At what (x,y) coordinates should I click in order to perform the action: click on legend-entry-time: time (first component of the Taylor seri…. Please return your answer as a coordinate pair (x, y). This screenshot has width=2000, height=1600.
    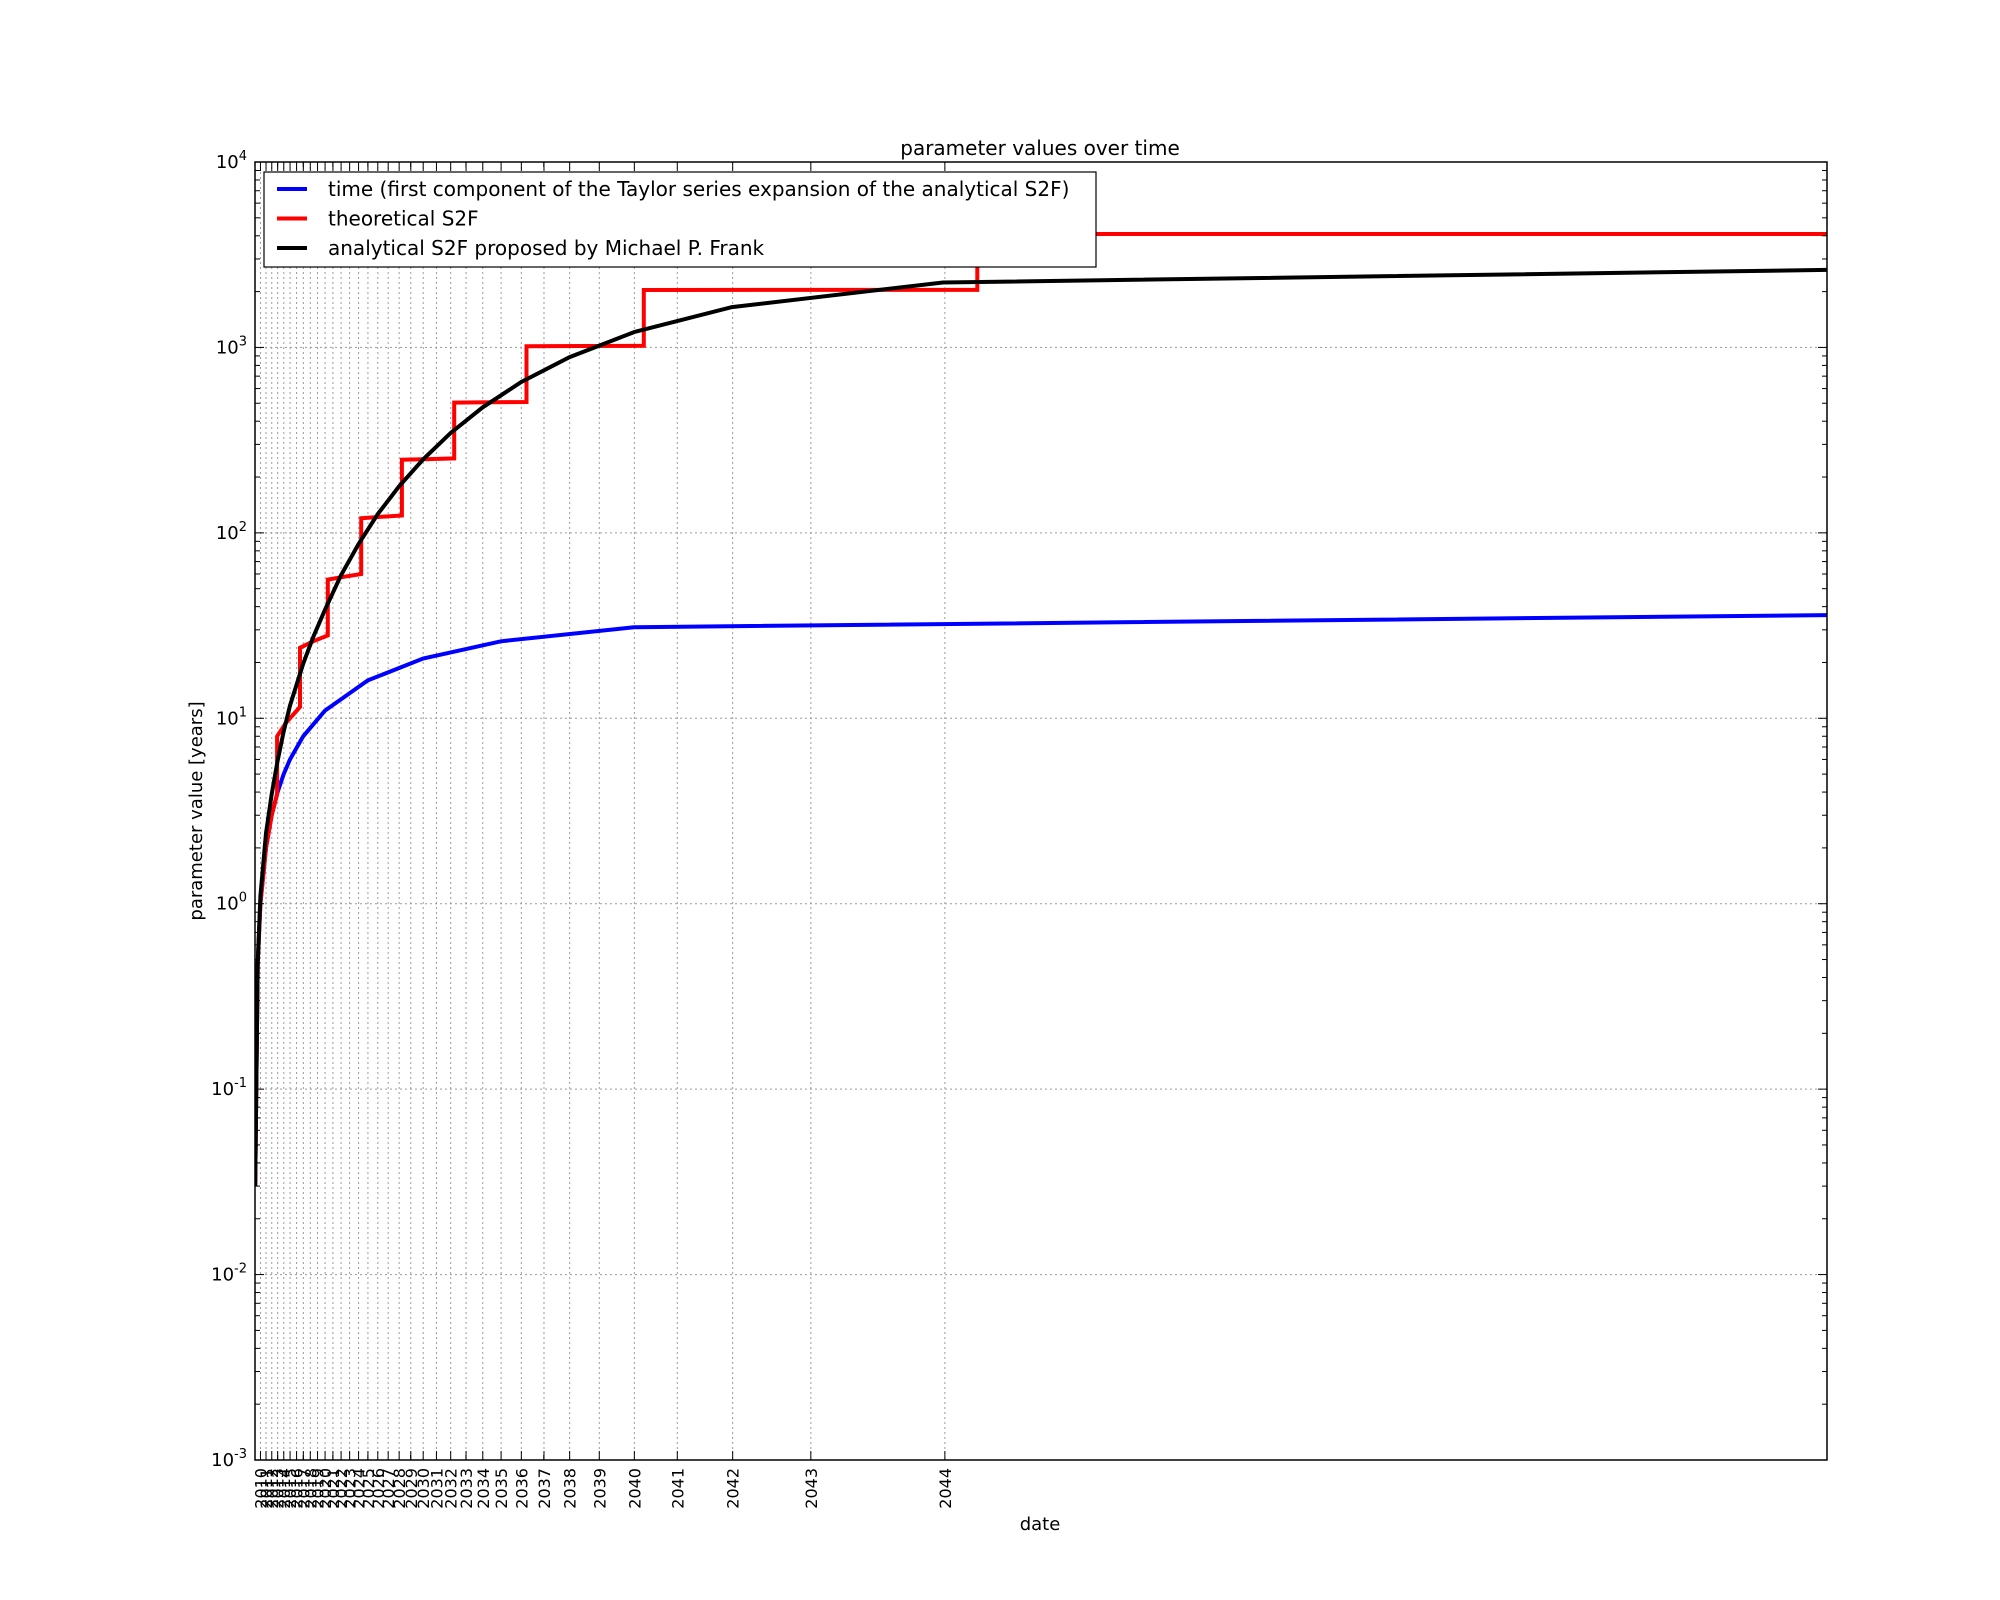
    Looking at the image, I should click on (673, 189).